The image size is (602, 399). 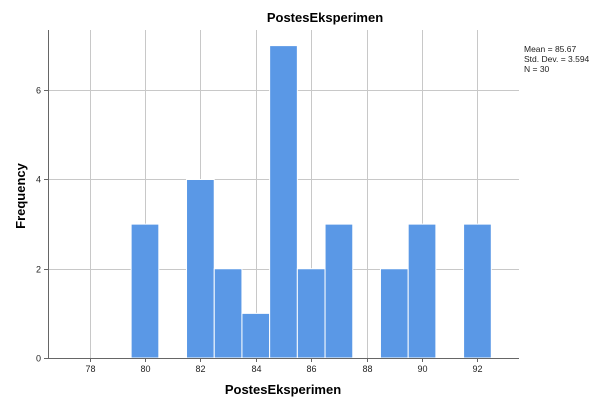 I want to click on x-tick-label: 92, so click(x=477, y=369).